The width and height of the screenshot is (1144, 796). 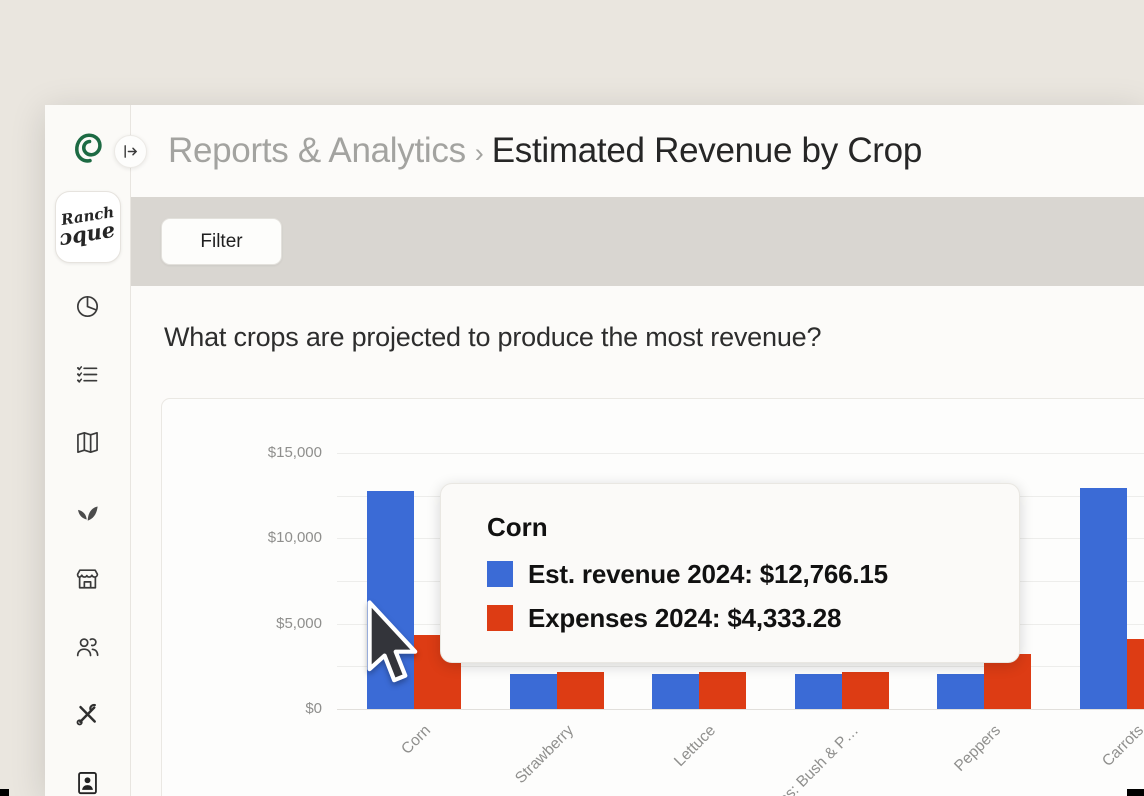 What do you see at coordinates (87, 234) in the screenshot?
I see `avatar-script-line2: ɔque` at bounding box center [87, 234].